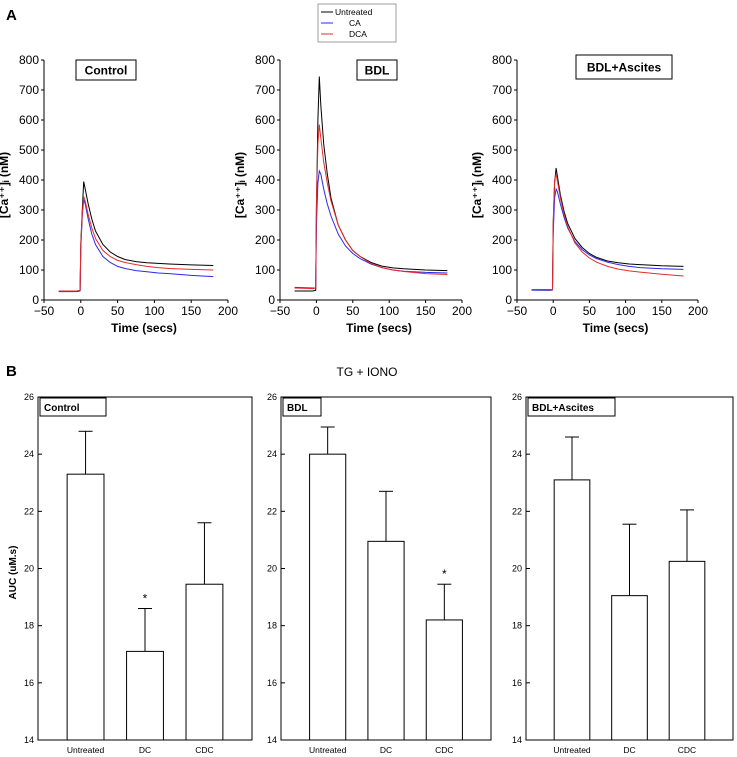 This screenshot has width=737, height=757. I want to click on panel-label-b: B, so click(11, 371).